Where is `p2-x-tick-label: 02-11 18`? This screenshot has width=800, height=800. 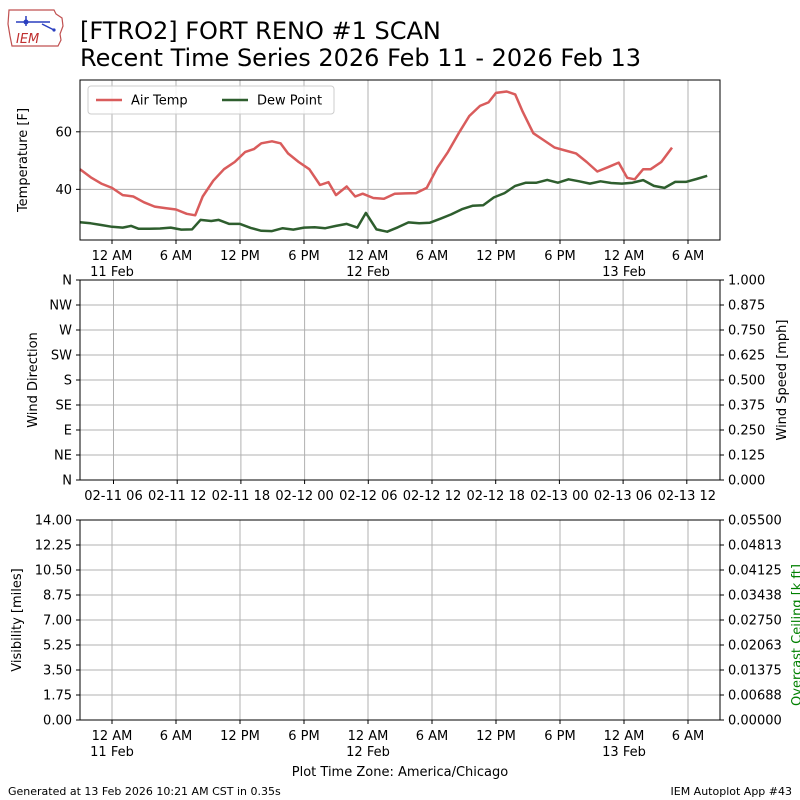
p2-x-tick-label: 02-11 18 is located at coordinates (241, 496).